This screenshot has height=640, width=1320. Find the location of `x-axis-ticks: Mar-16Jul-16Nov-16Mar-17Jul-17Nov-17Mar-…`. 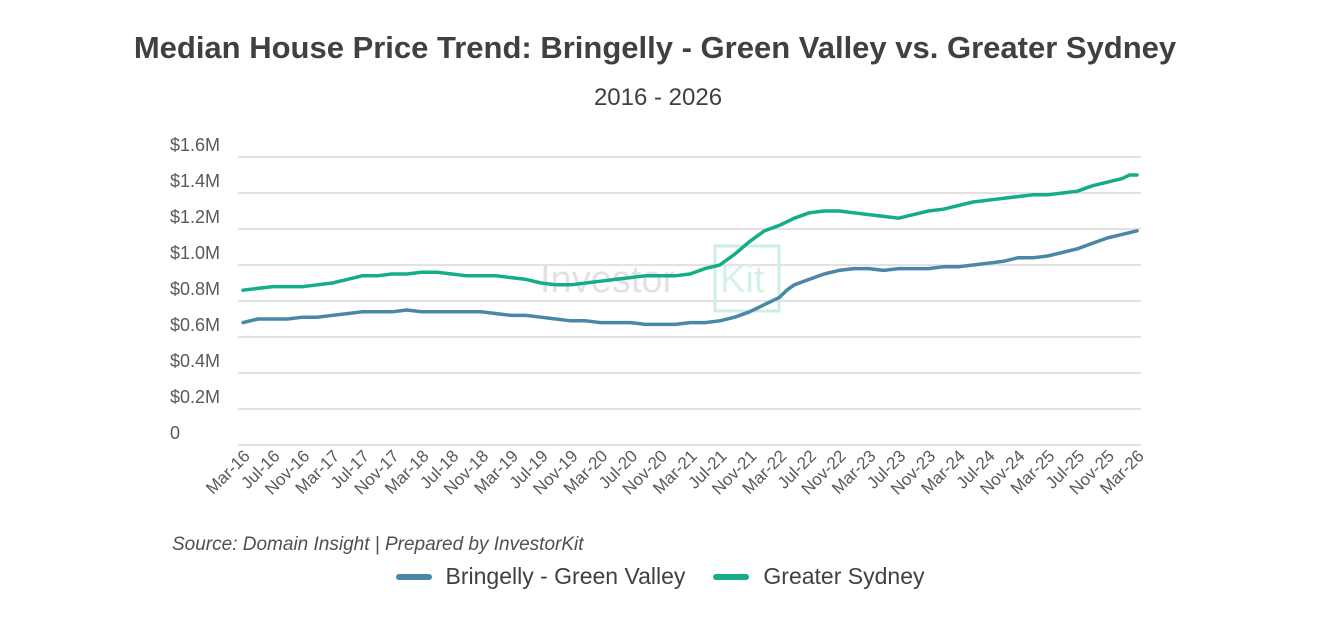

x-axis-ticks: Mar-16Jul-16Nov-16Mar-17Jul-17Nov-17Mar-… is located at coordinates (675, 472).